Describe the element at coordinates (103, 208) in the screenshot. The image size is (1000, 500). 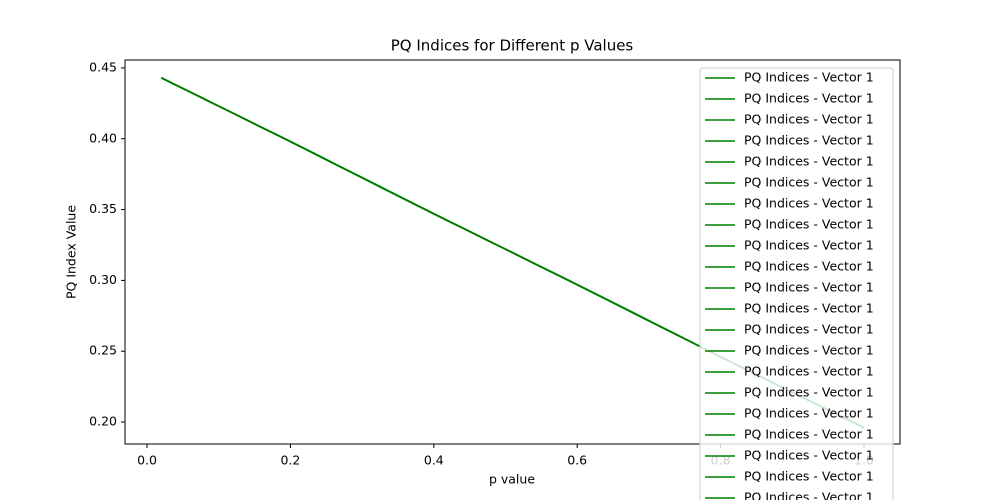
I see `y-tick-label: 0.35` at that location.